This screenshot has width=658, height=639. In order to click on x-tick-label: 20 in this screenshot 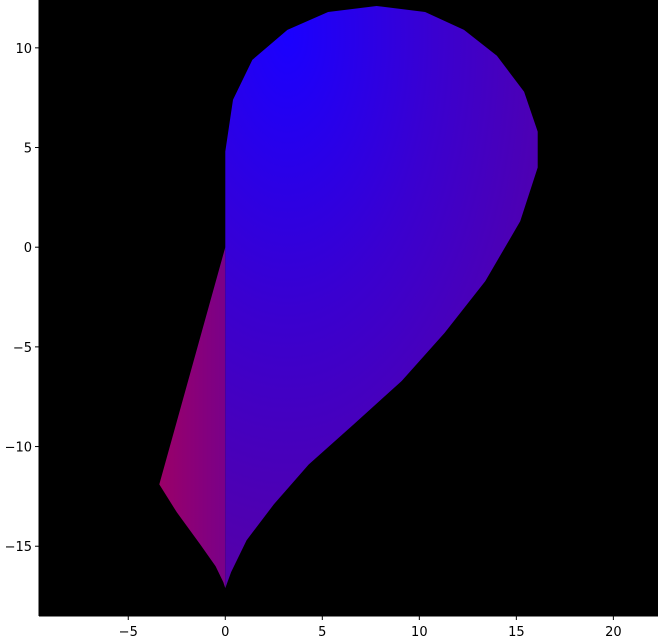, I will do `click(613, 632)`.